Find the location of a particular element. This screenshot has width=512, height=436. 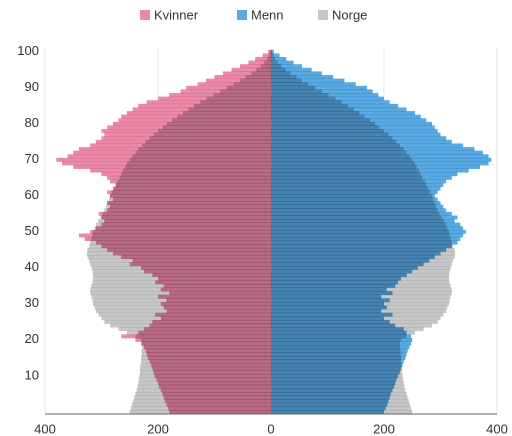

y-tick-label: 90 is located at coordinates (32, 86).